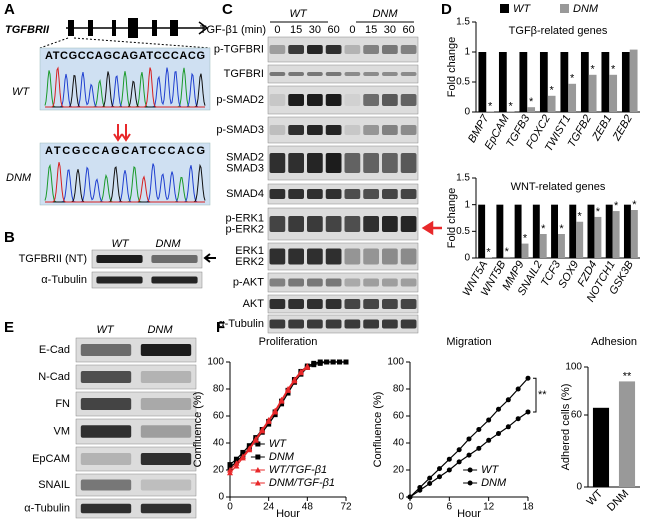  Describe the element at coordinates (62, 404) in the screenshot. I see `row-label: FN` at that location.